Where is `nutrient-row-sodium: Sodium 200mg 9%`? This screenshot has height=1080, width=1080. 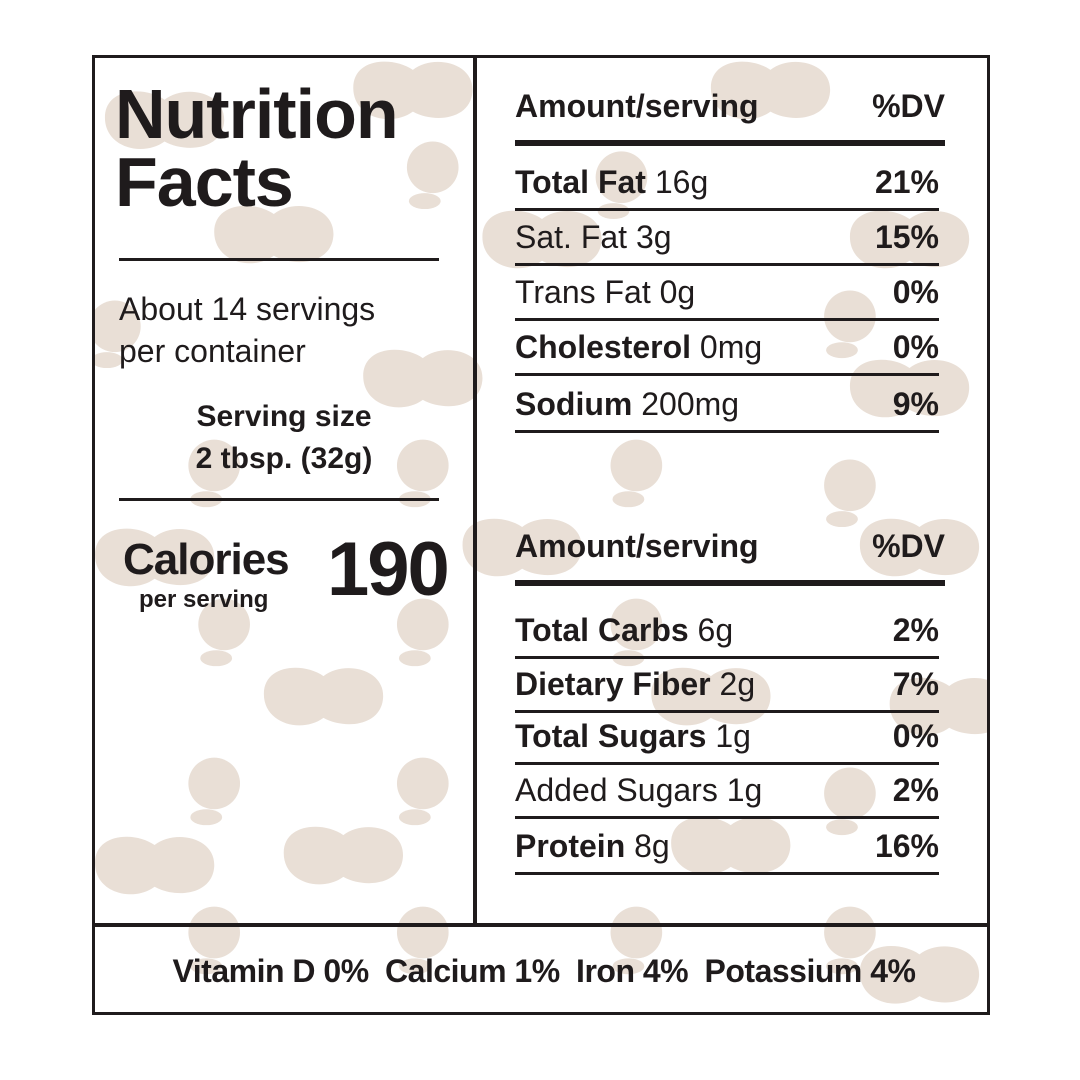 nutrient-row-sodium: Sodium 200mg 9% is located at coordinates (727, 405).